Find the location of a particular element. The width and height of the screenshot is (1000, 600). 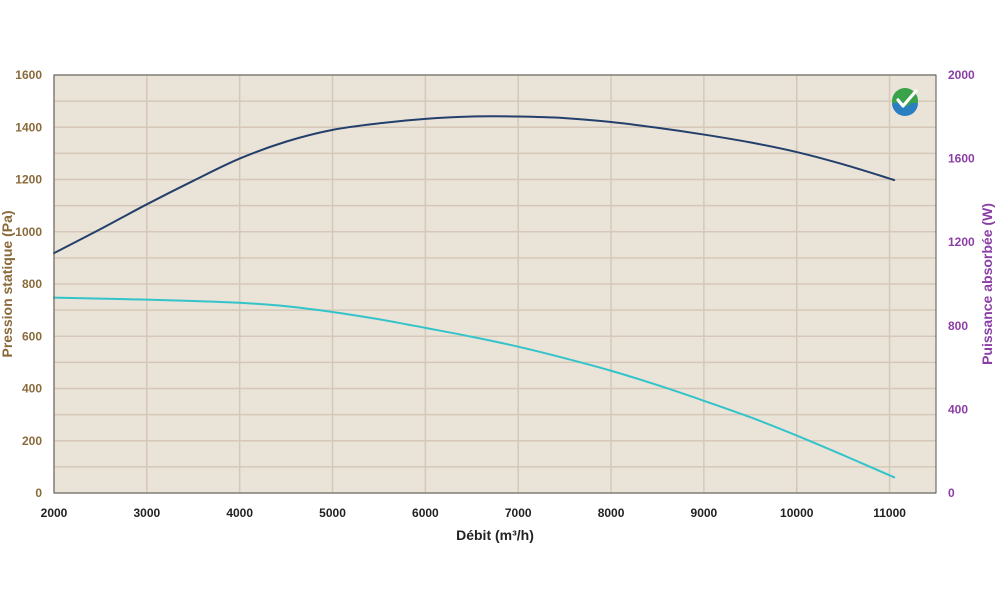

x-tick-label: 4000 is located at coordinates (239, 513).